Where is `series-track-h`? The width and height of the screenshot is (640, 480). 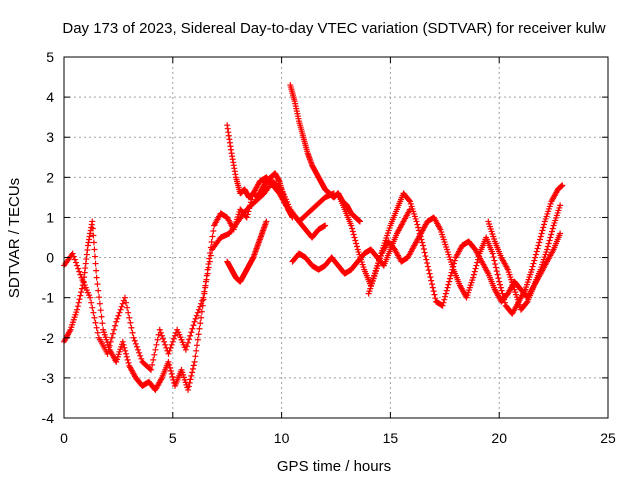 series-track-h is located at coordinates (465, 249).